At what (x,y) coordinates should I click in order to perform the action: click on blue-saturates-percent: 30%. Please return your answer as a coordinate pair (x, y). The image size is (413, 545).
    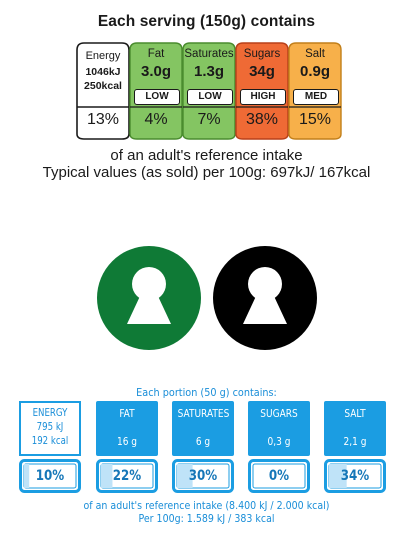
    Looking at the image, I should click on (203, 476).